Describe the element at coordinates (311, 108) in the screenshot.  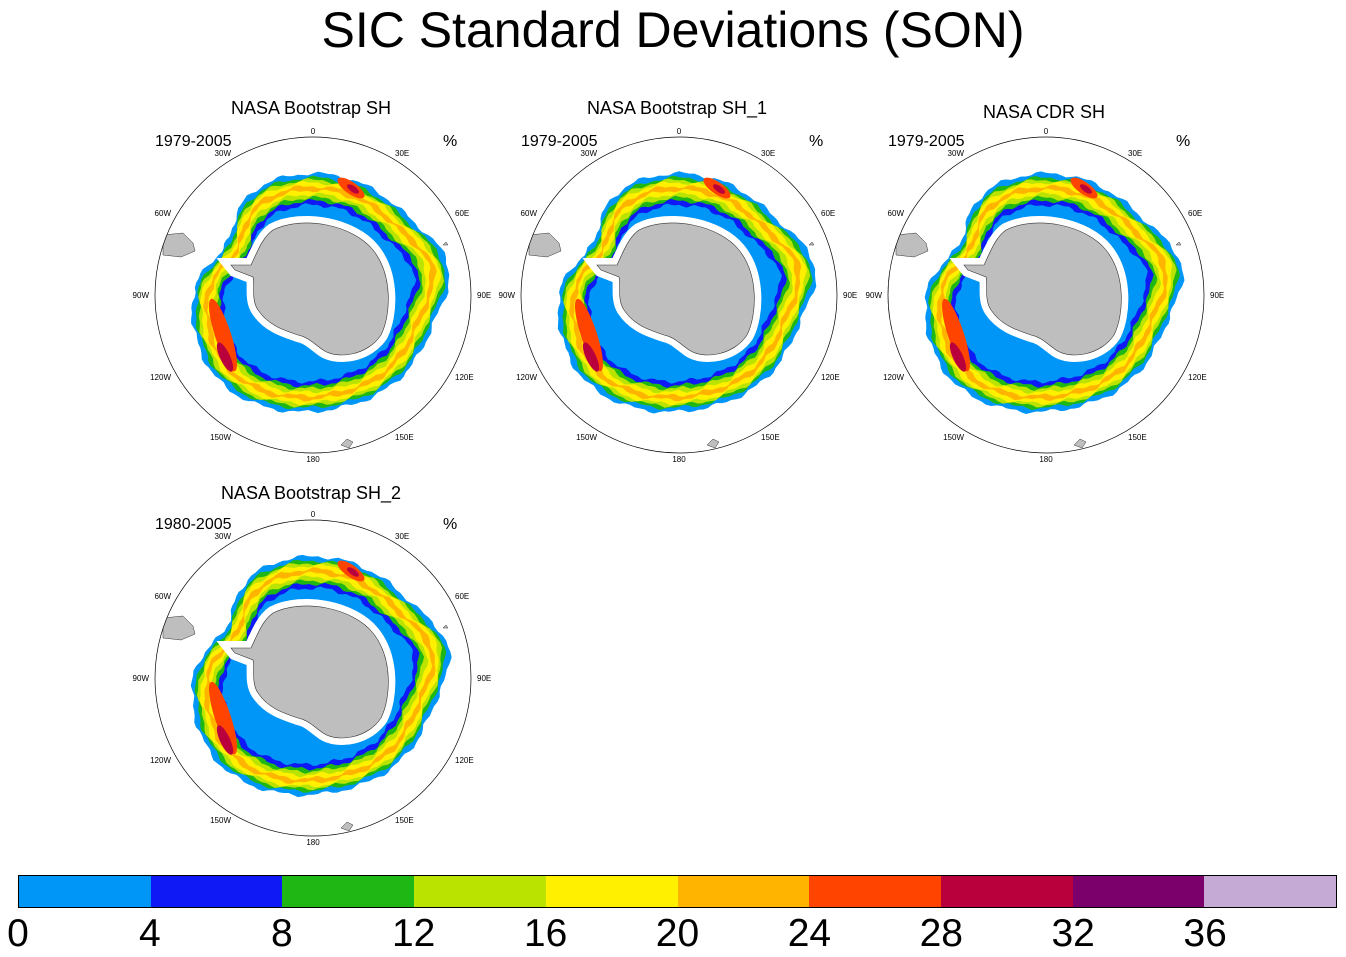
I see `panel-title: NASA Bootstrap SH` at that location.